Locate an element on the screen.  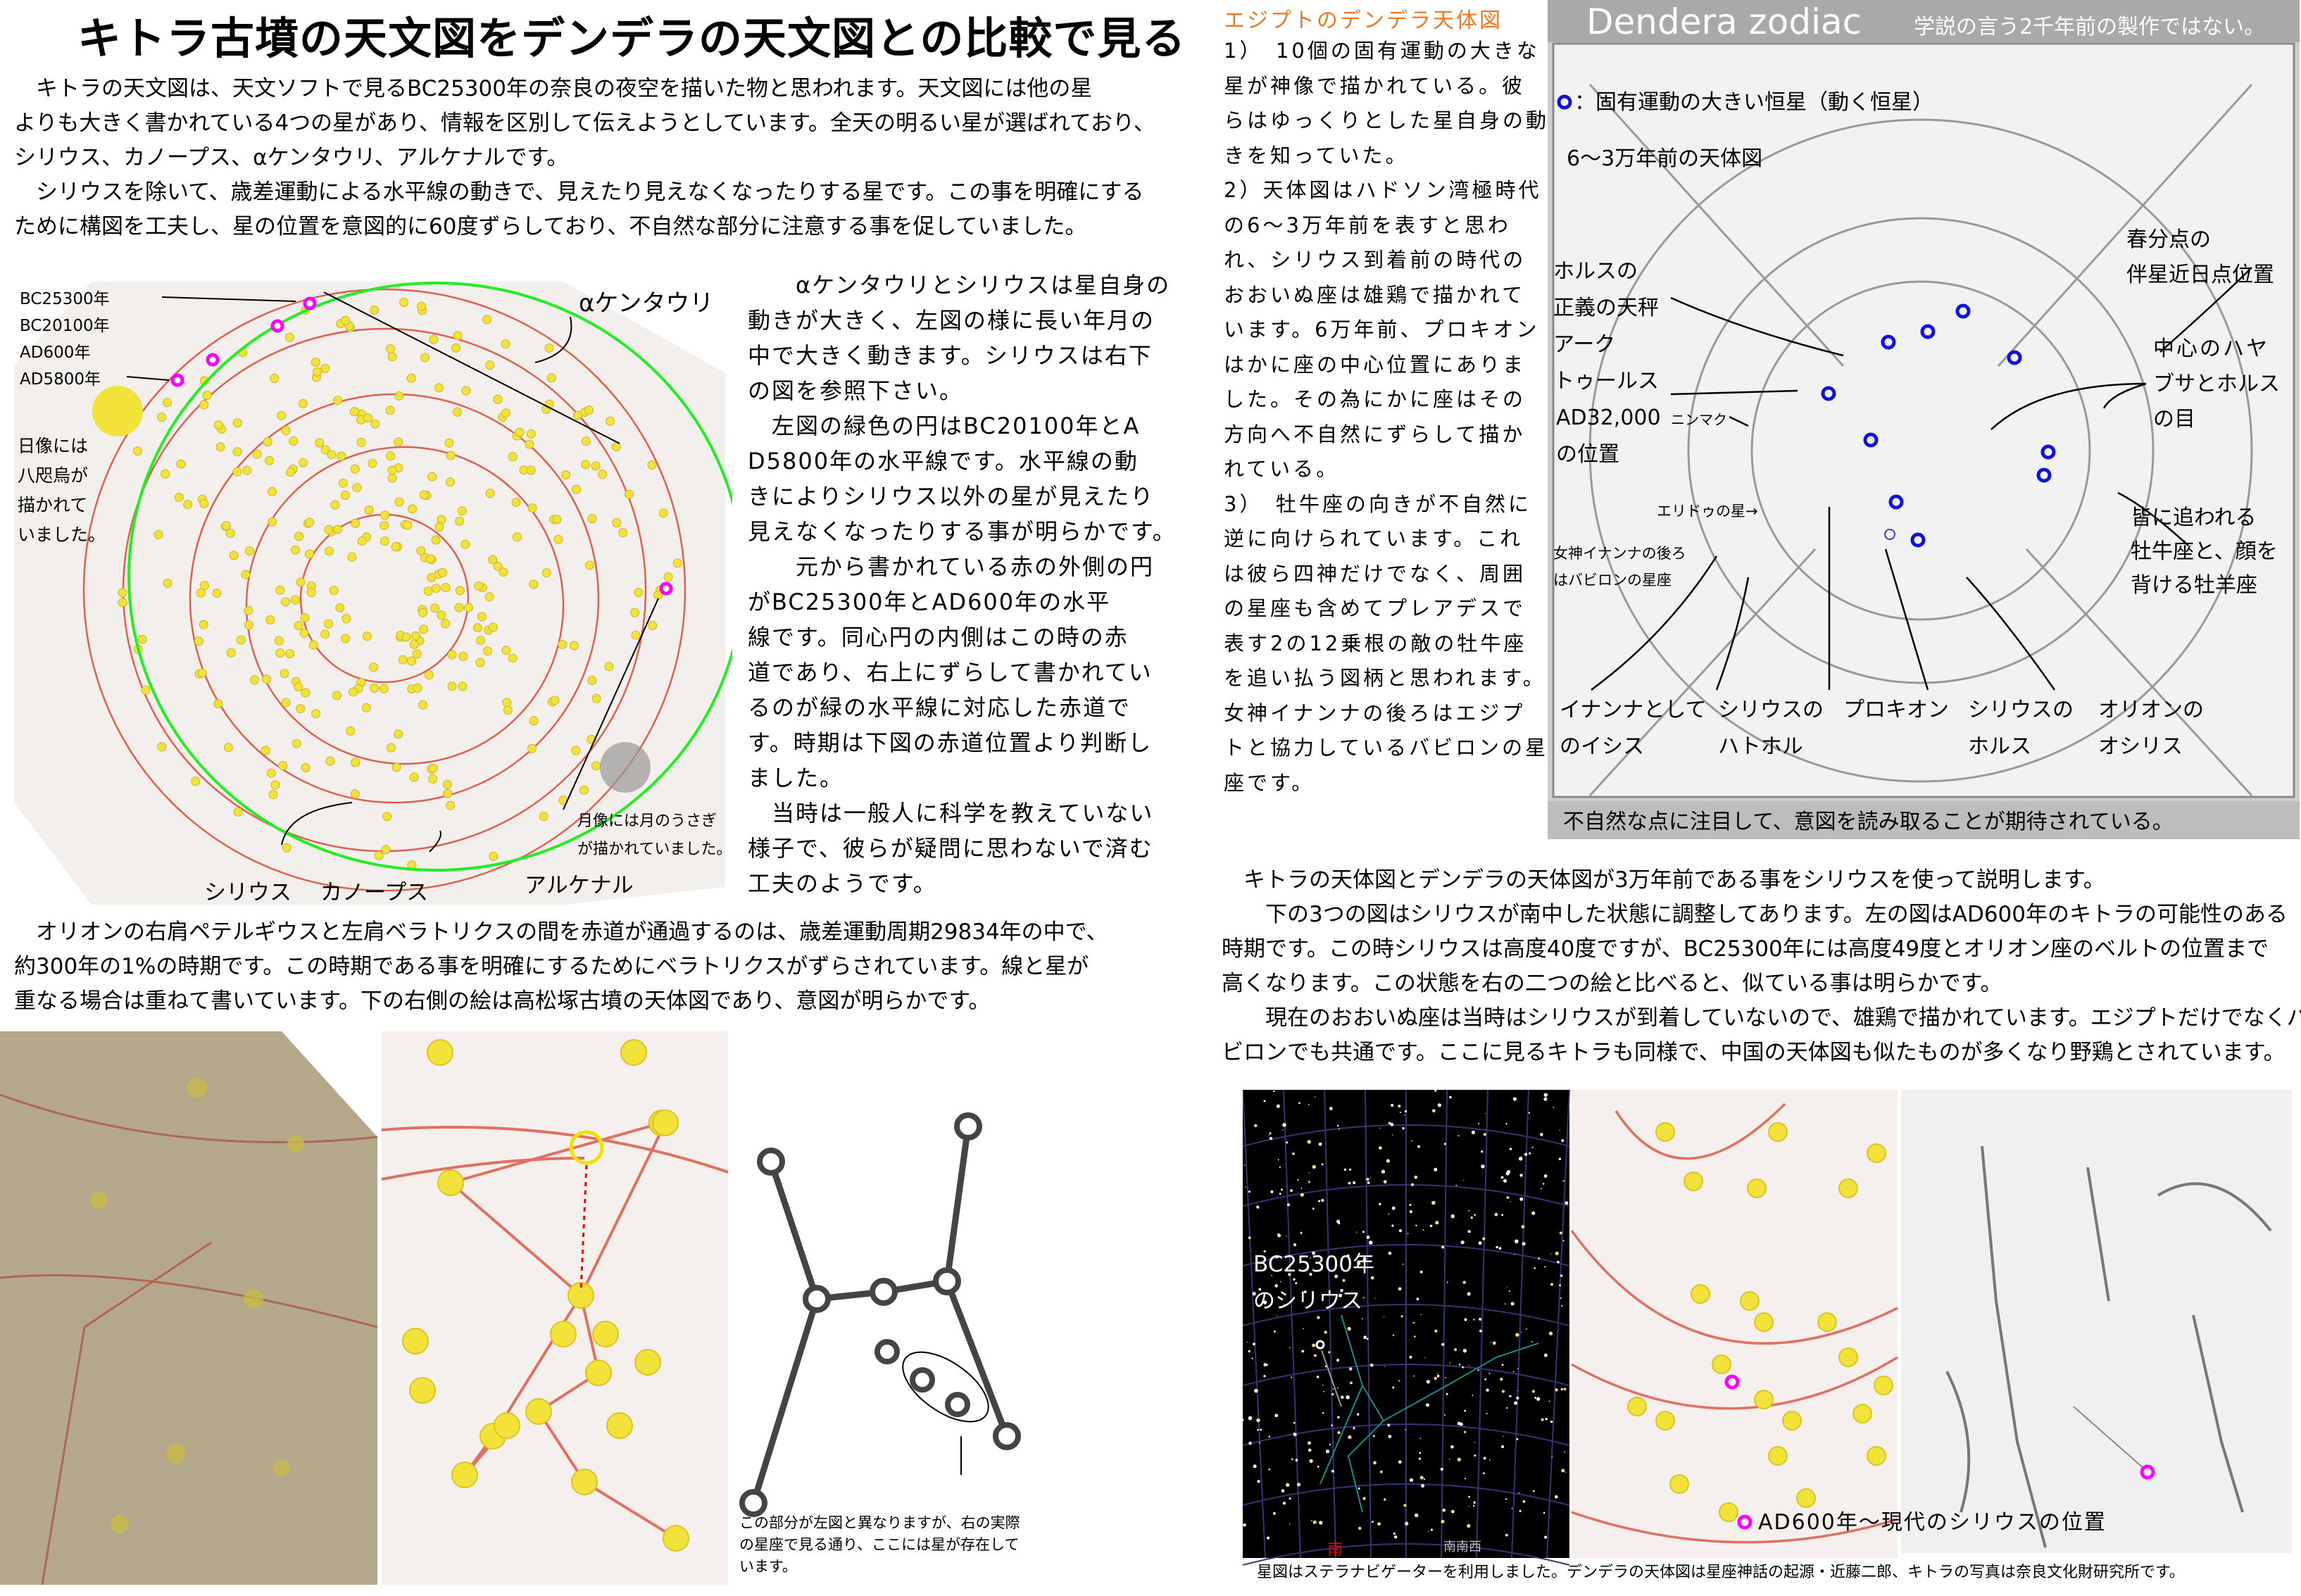
egypt-heading: エジプトのデンデラ天体図 is located at coordinates (1363, 20).